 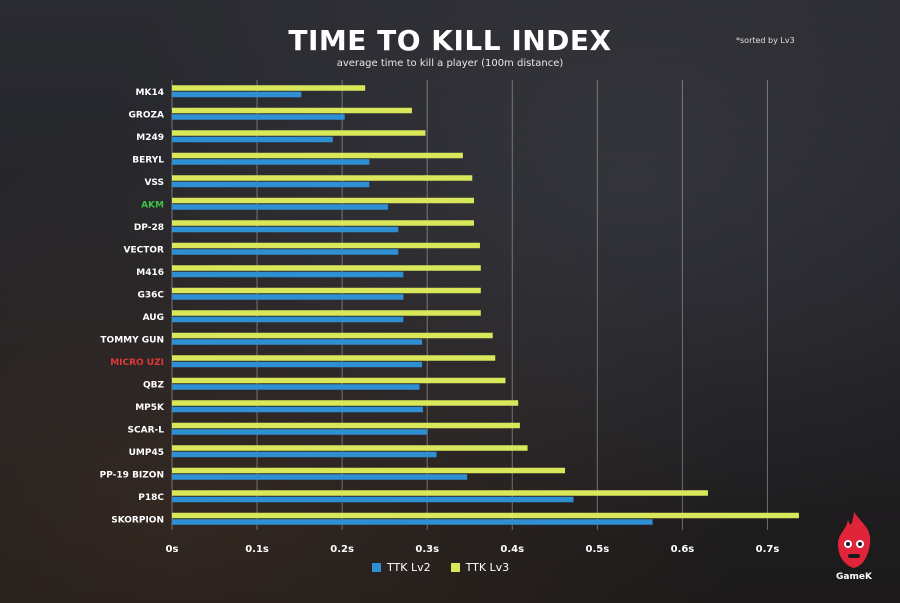 What do you see at coordinates (450, 40) in the screenshot?
I see `chart-title: TIME TO KILL INDEX` at bounding box center [450, 40].